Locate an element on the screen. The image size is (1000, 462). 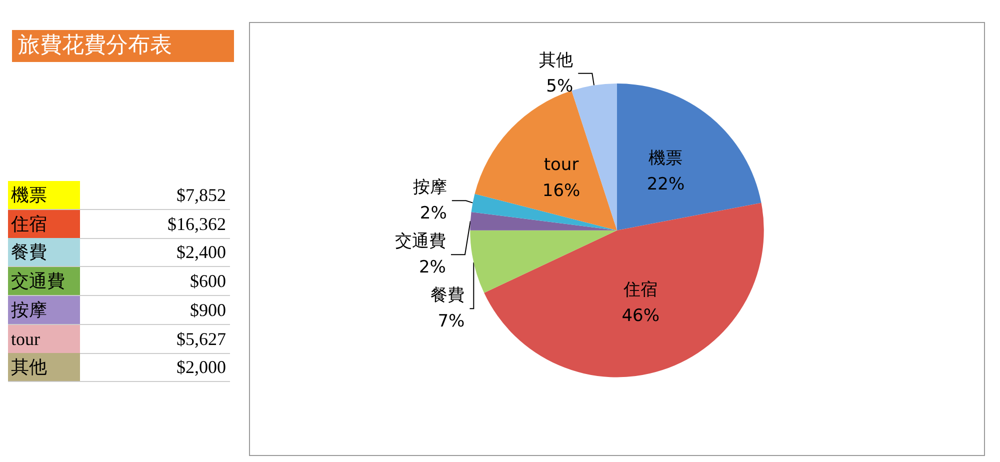
category-label: 交通費 is located at coordinates (44, 281).